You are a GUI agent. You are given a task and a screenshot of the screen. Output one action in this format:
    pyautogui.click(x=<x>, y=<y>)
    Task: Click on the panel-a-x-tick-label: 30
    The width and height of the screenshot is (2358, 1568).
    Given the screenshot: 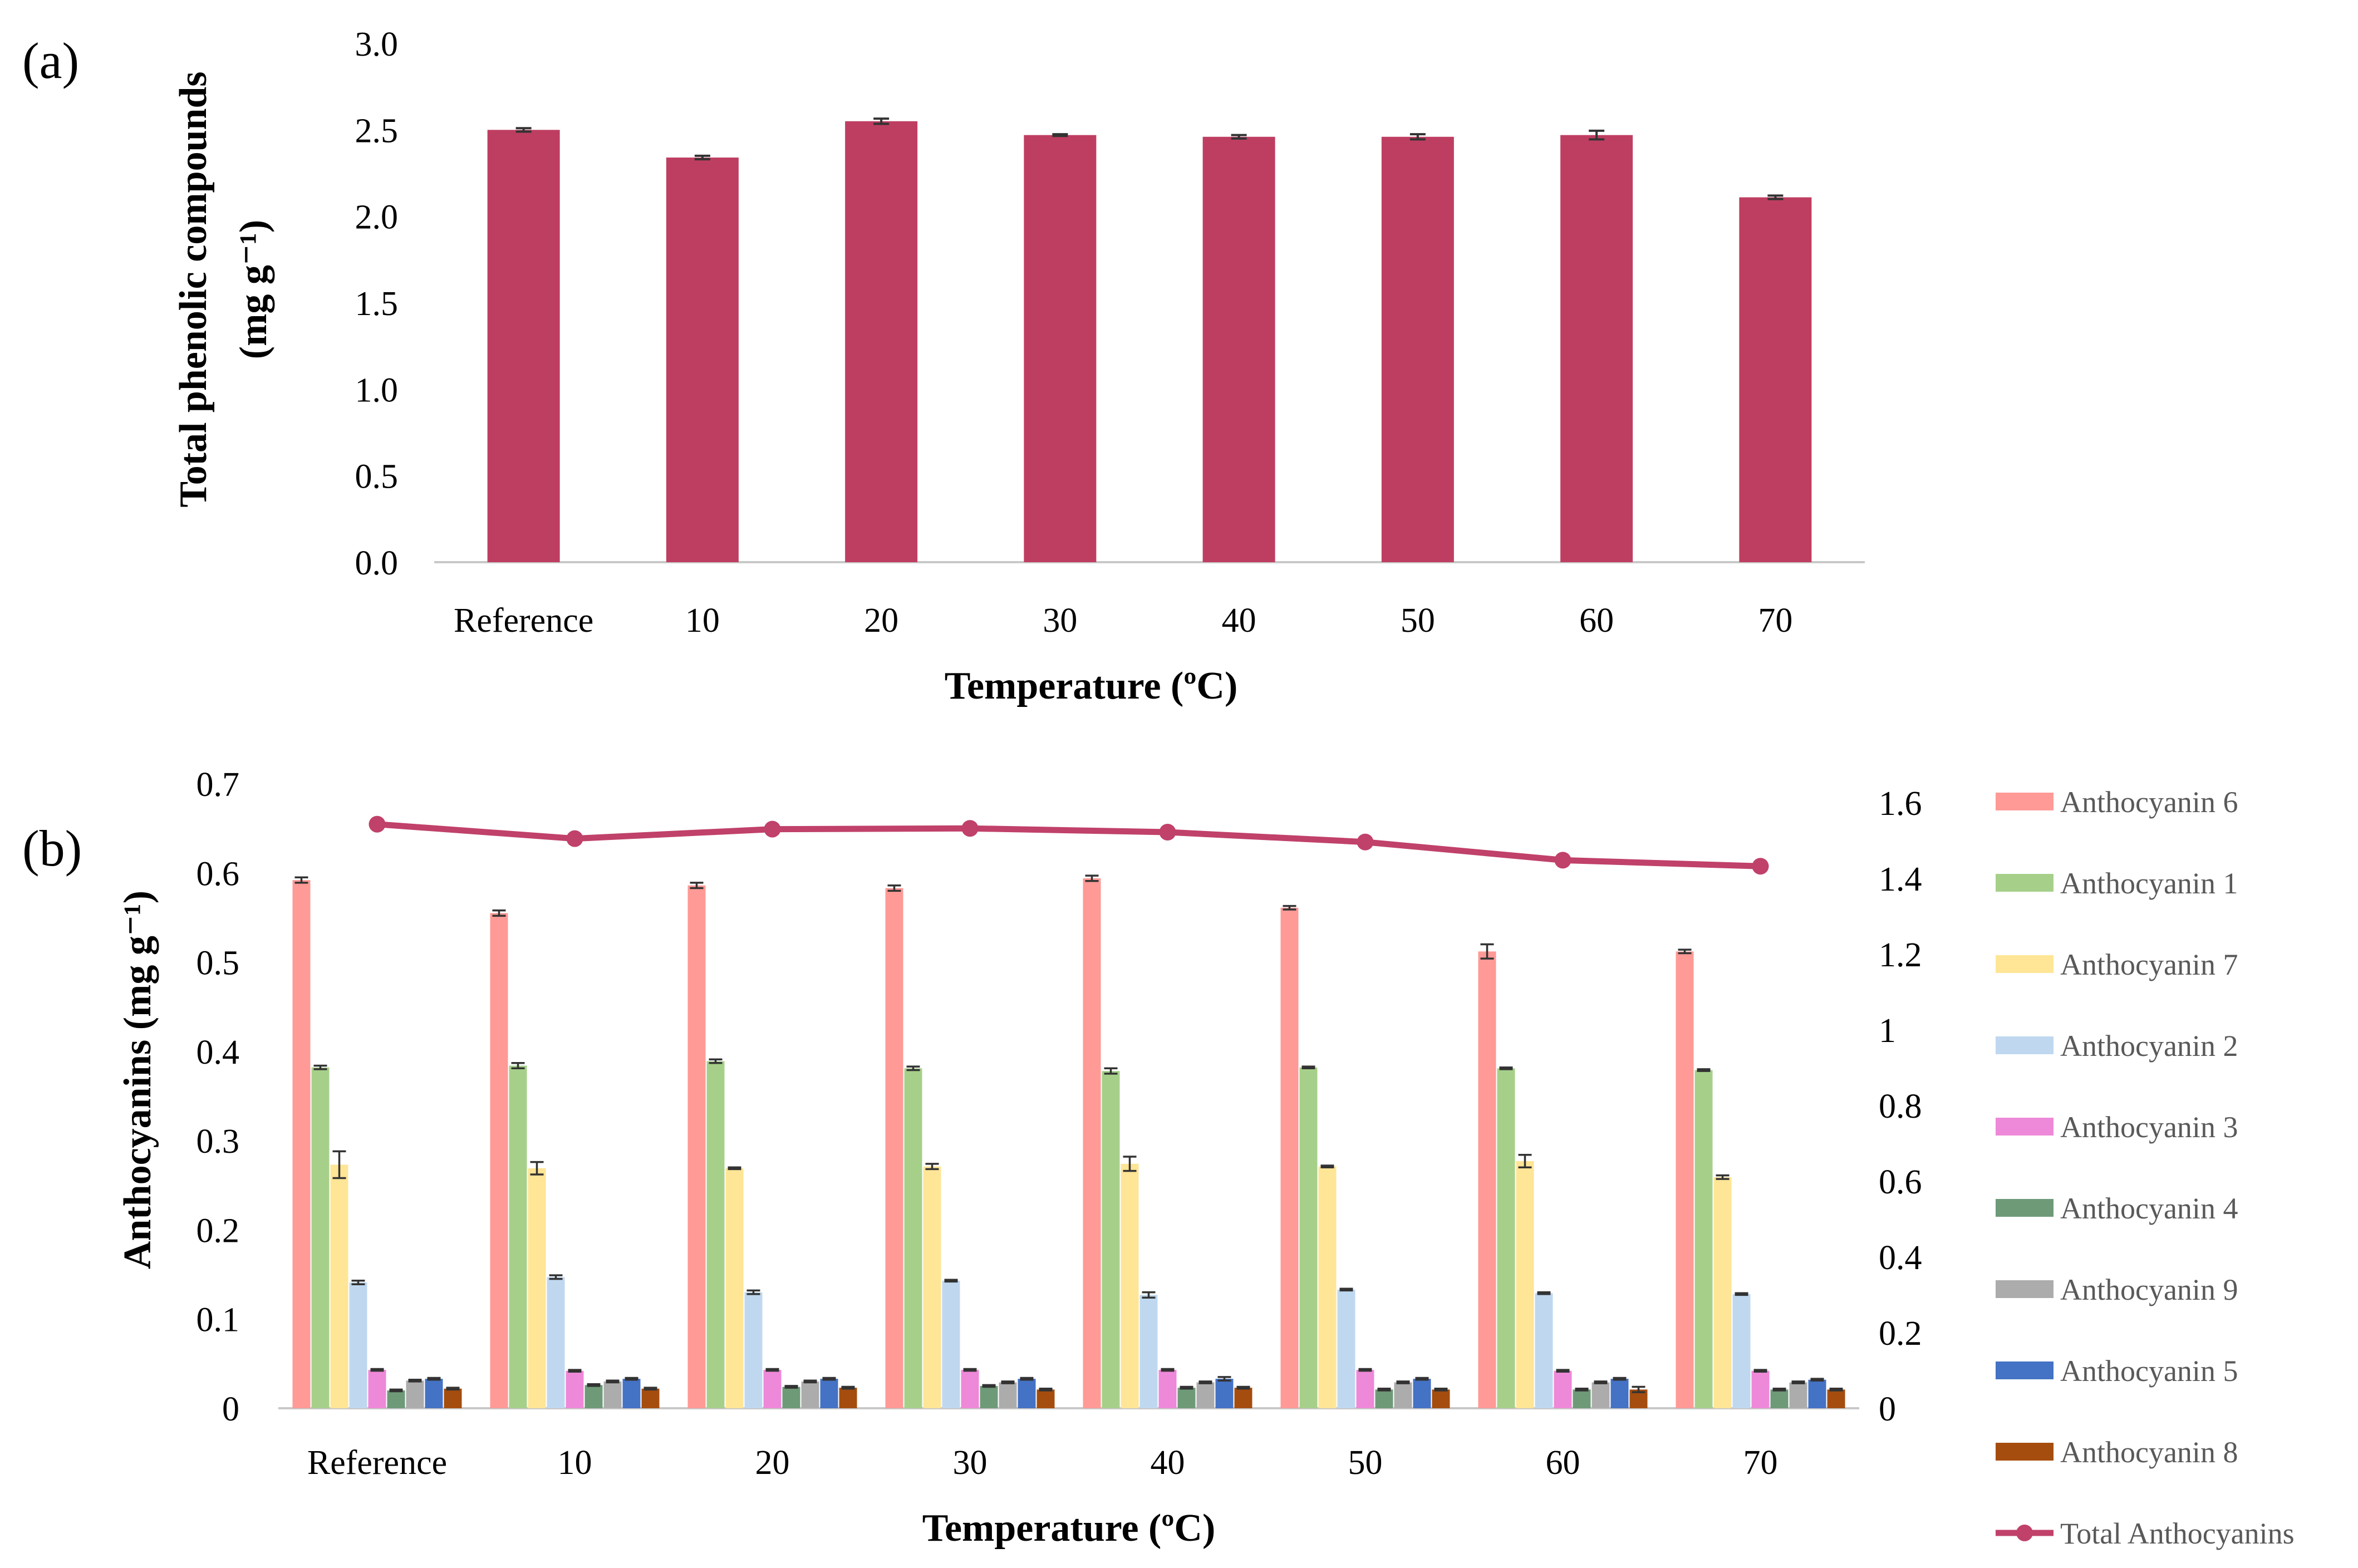 What is the action you would take?
    pyautogui.click(x=1060, y=621)
    